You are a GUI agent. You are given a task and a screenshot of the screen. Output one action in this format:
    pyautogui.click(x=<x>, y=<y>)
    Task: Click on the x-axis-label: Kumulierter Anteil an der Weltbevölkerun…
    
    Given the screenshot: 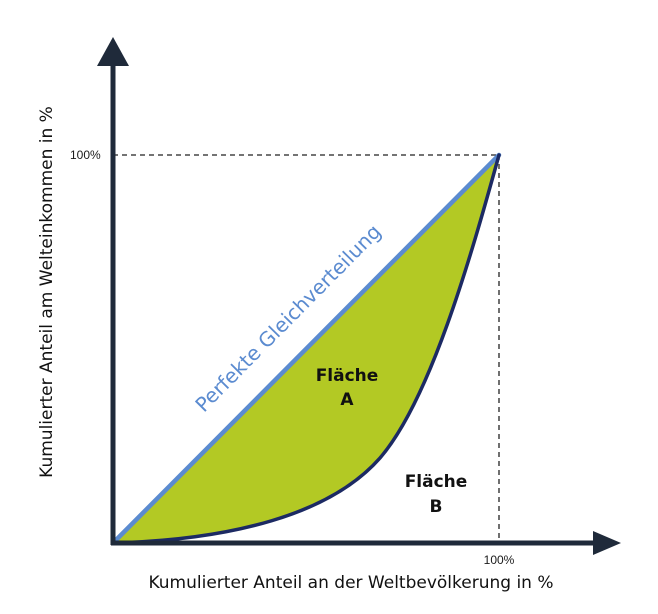 What is the action you would take?
    pyautogui.click(x=350, y=583)
    